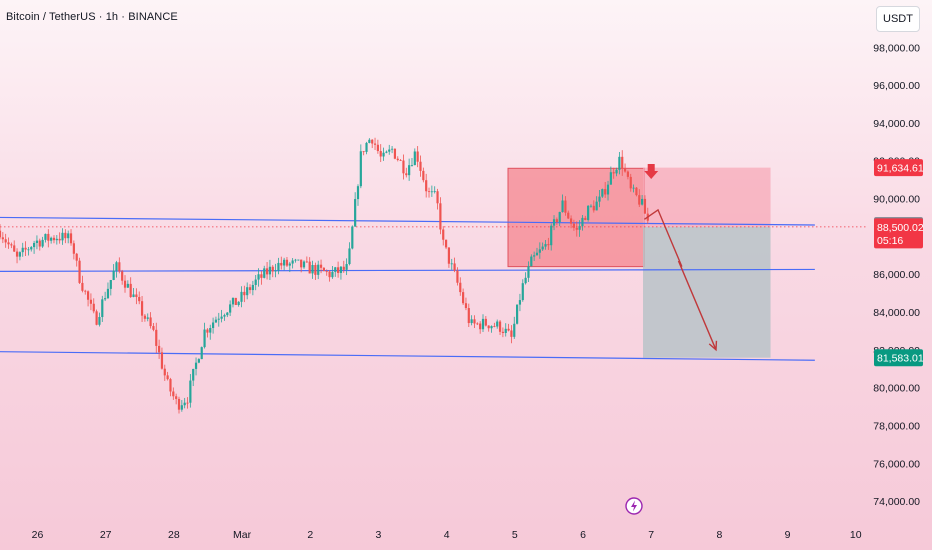 The image size is (932, 550). I want to click on y-tick-label: 94,000.00, so click(896, 124).